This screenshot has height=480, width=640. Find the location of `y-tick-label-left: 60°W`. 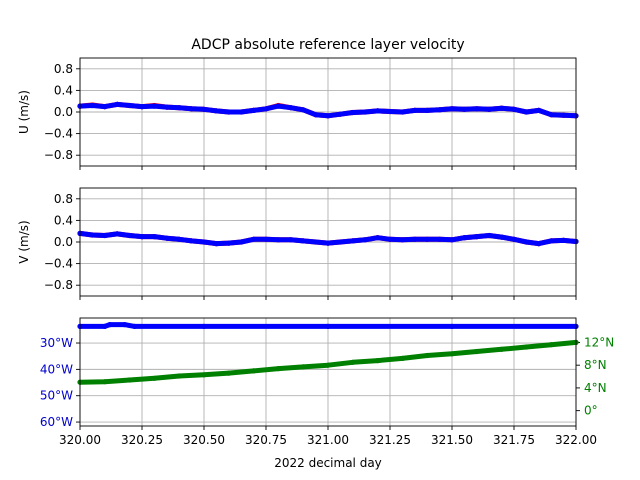

y-tick-label-left: 60°W is located at coordinates (56, 422).